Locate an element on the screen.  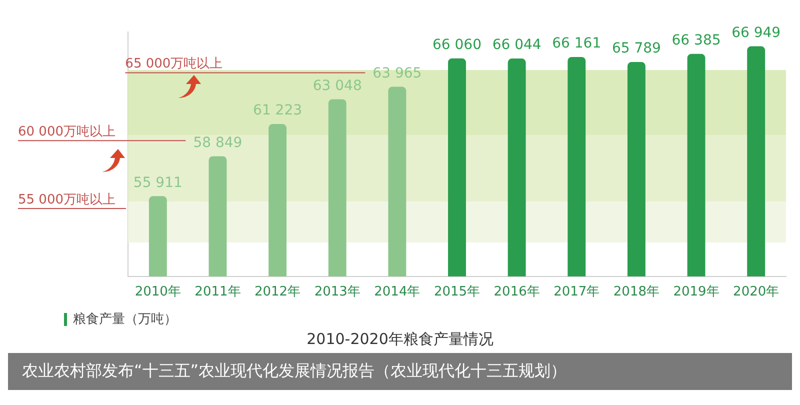
x-tick-label: 2017年 is located at coordinates (577, 292).